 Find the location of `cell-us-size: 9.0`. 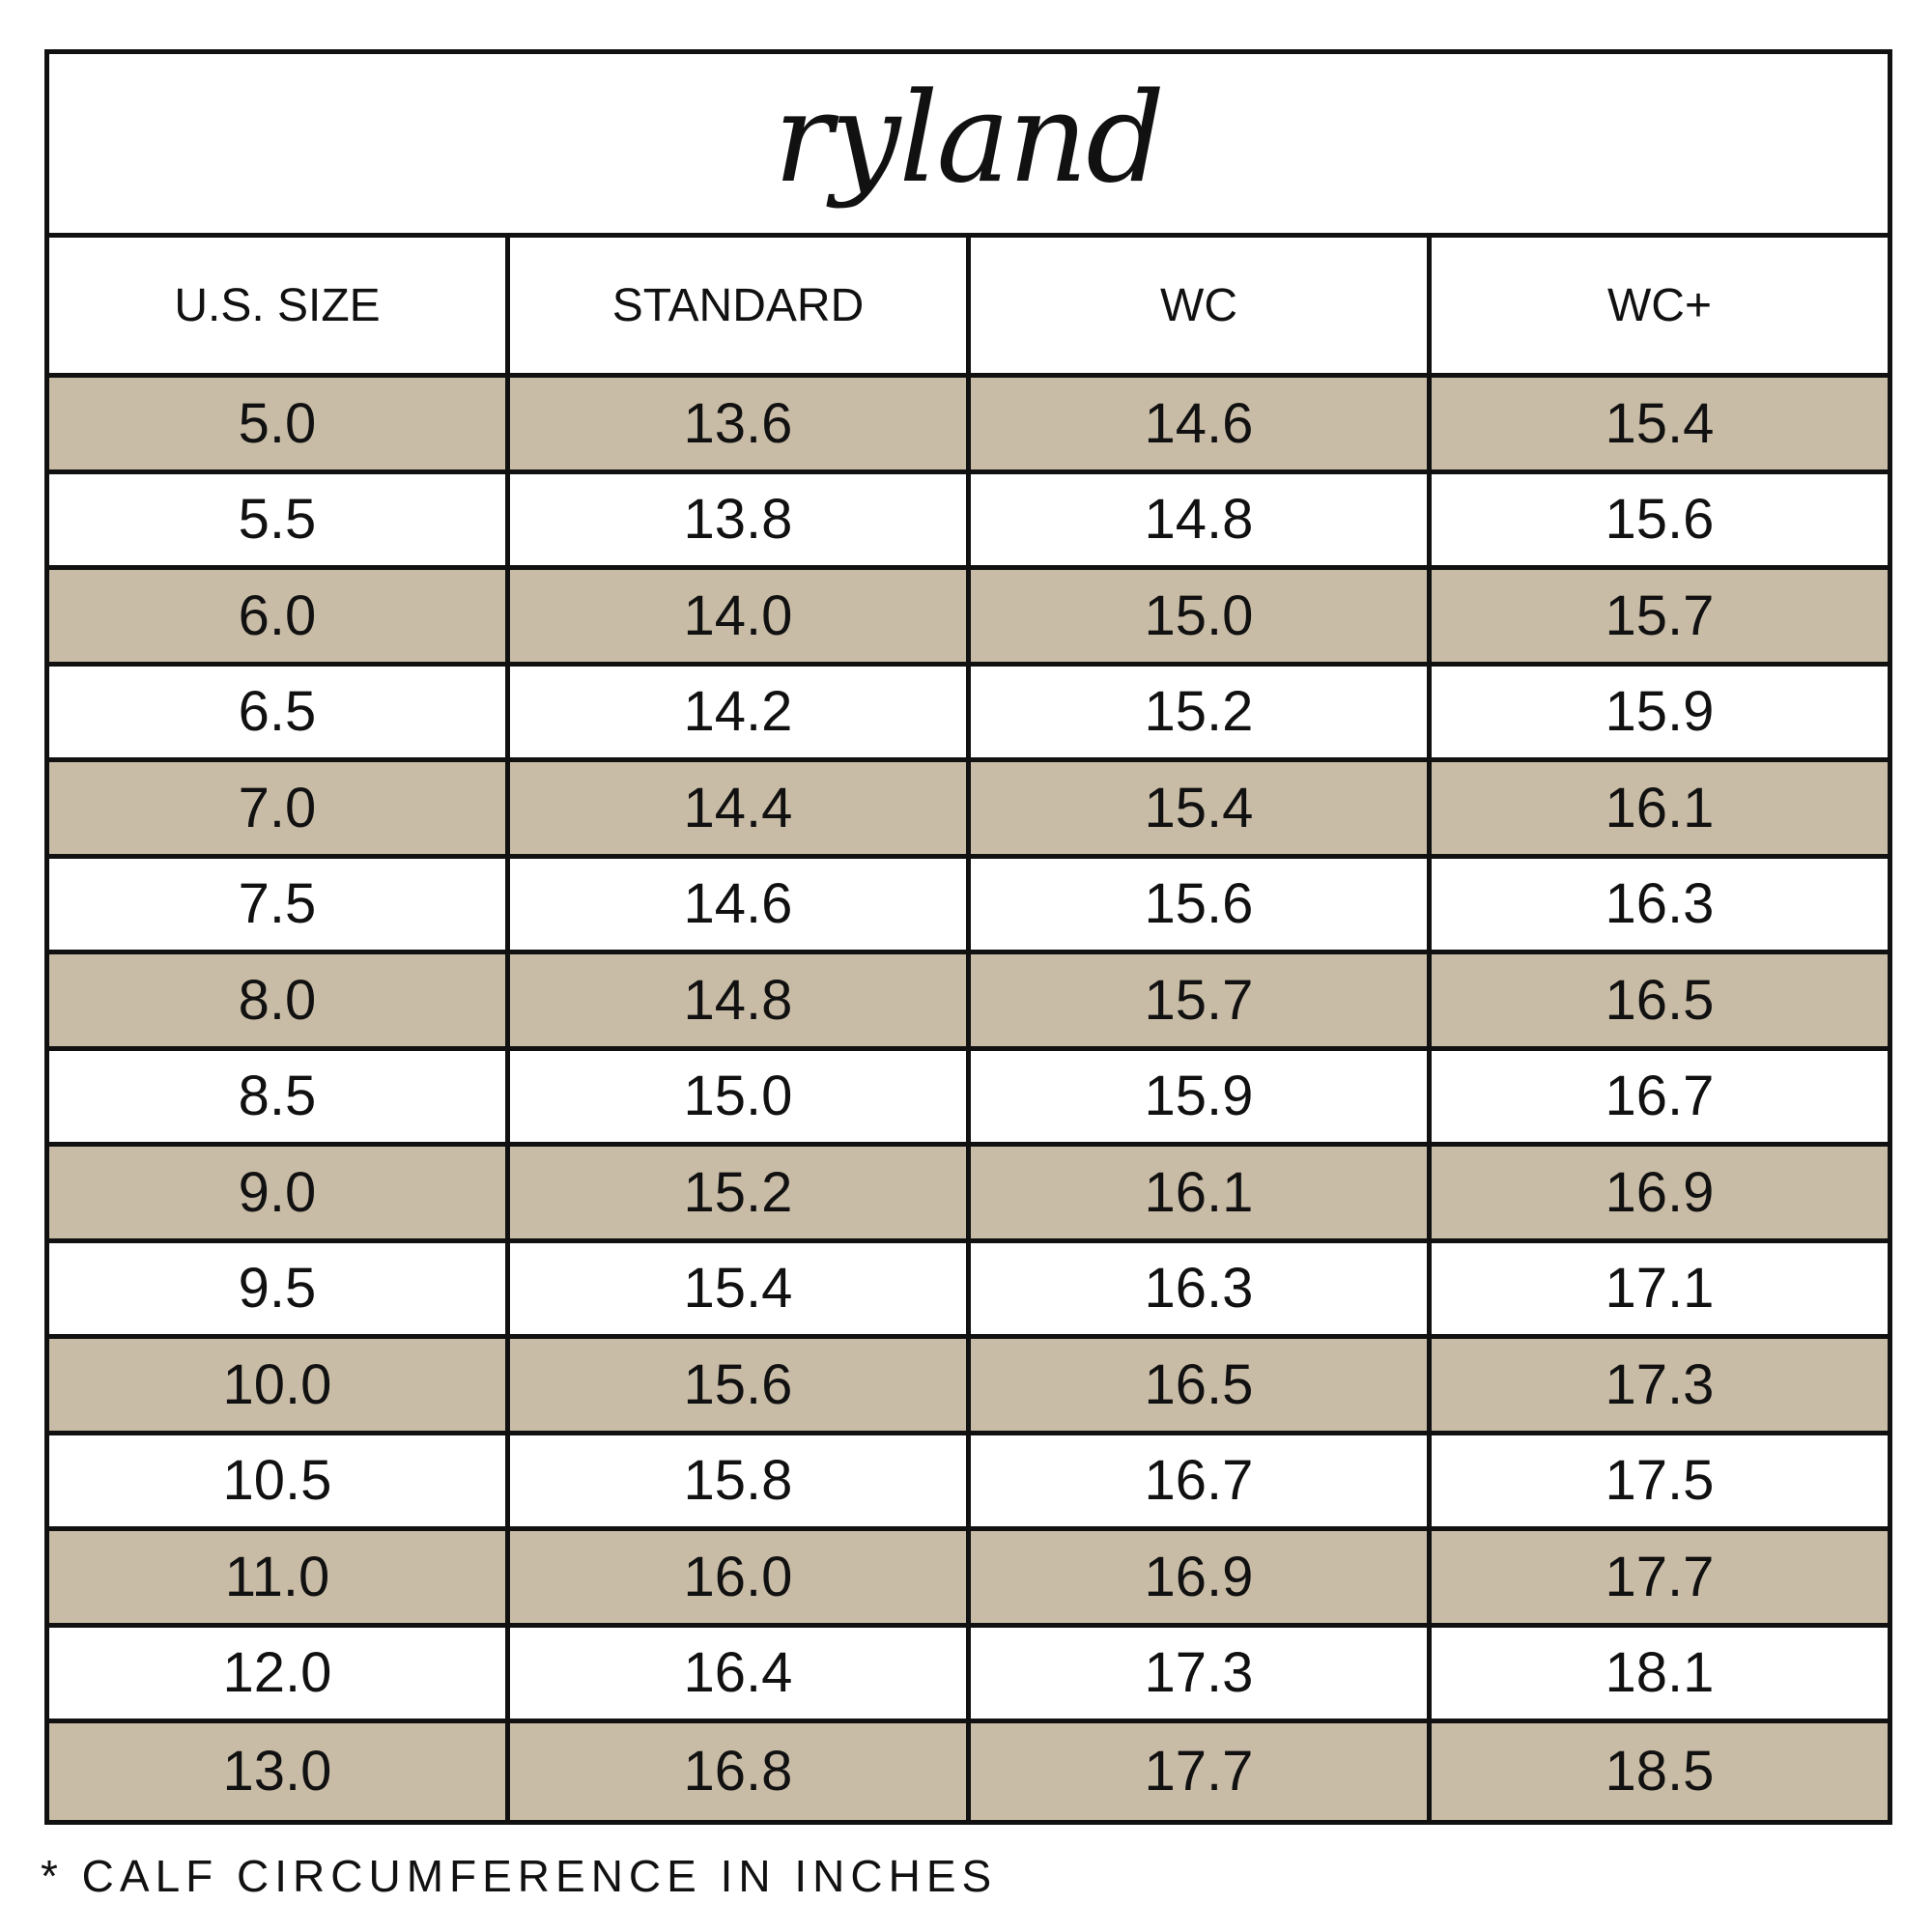

cell-us-size: 9.0 is located at coordinates (279, 1192).